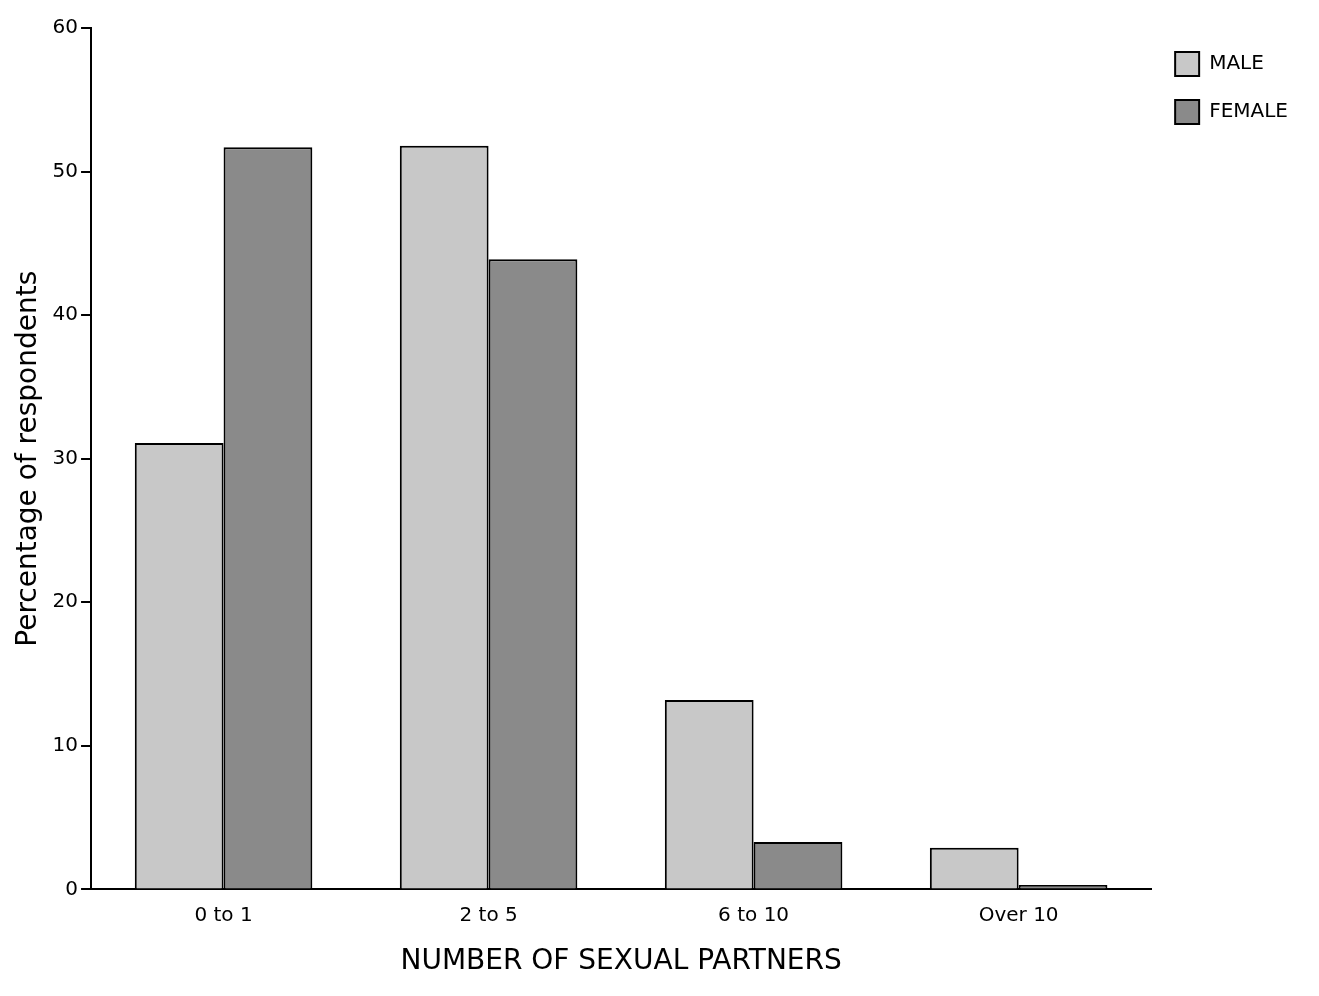 The image size is (1319, 996). What do you see at coordinates (65, 26) in the screenshot?
I see `y-tick-label: 60` at bounding box center [65, 26].